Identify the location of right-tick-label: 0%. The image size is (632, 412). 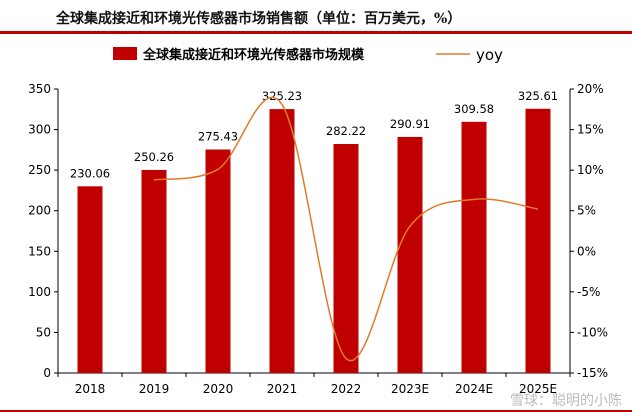
(586, 251).